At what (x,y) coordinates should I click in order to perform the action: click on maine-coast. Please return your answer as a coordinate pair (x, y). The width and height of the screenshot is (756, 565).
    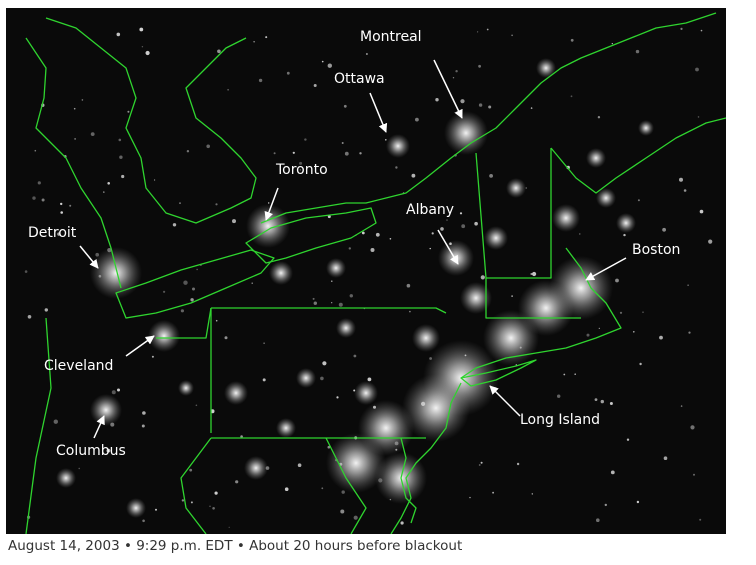
    Looking at the image, I should click on (638, 155).